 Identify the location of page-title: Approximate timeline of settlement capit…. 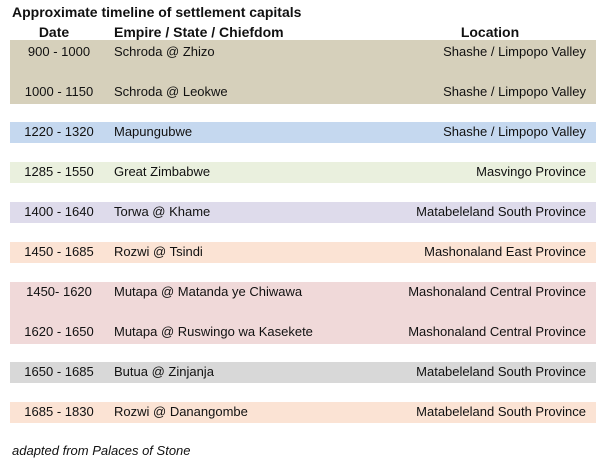
(157, 12).